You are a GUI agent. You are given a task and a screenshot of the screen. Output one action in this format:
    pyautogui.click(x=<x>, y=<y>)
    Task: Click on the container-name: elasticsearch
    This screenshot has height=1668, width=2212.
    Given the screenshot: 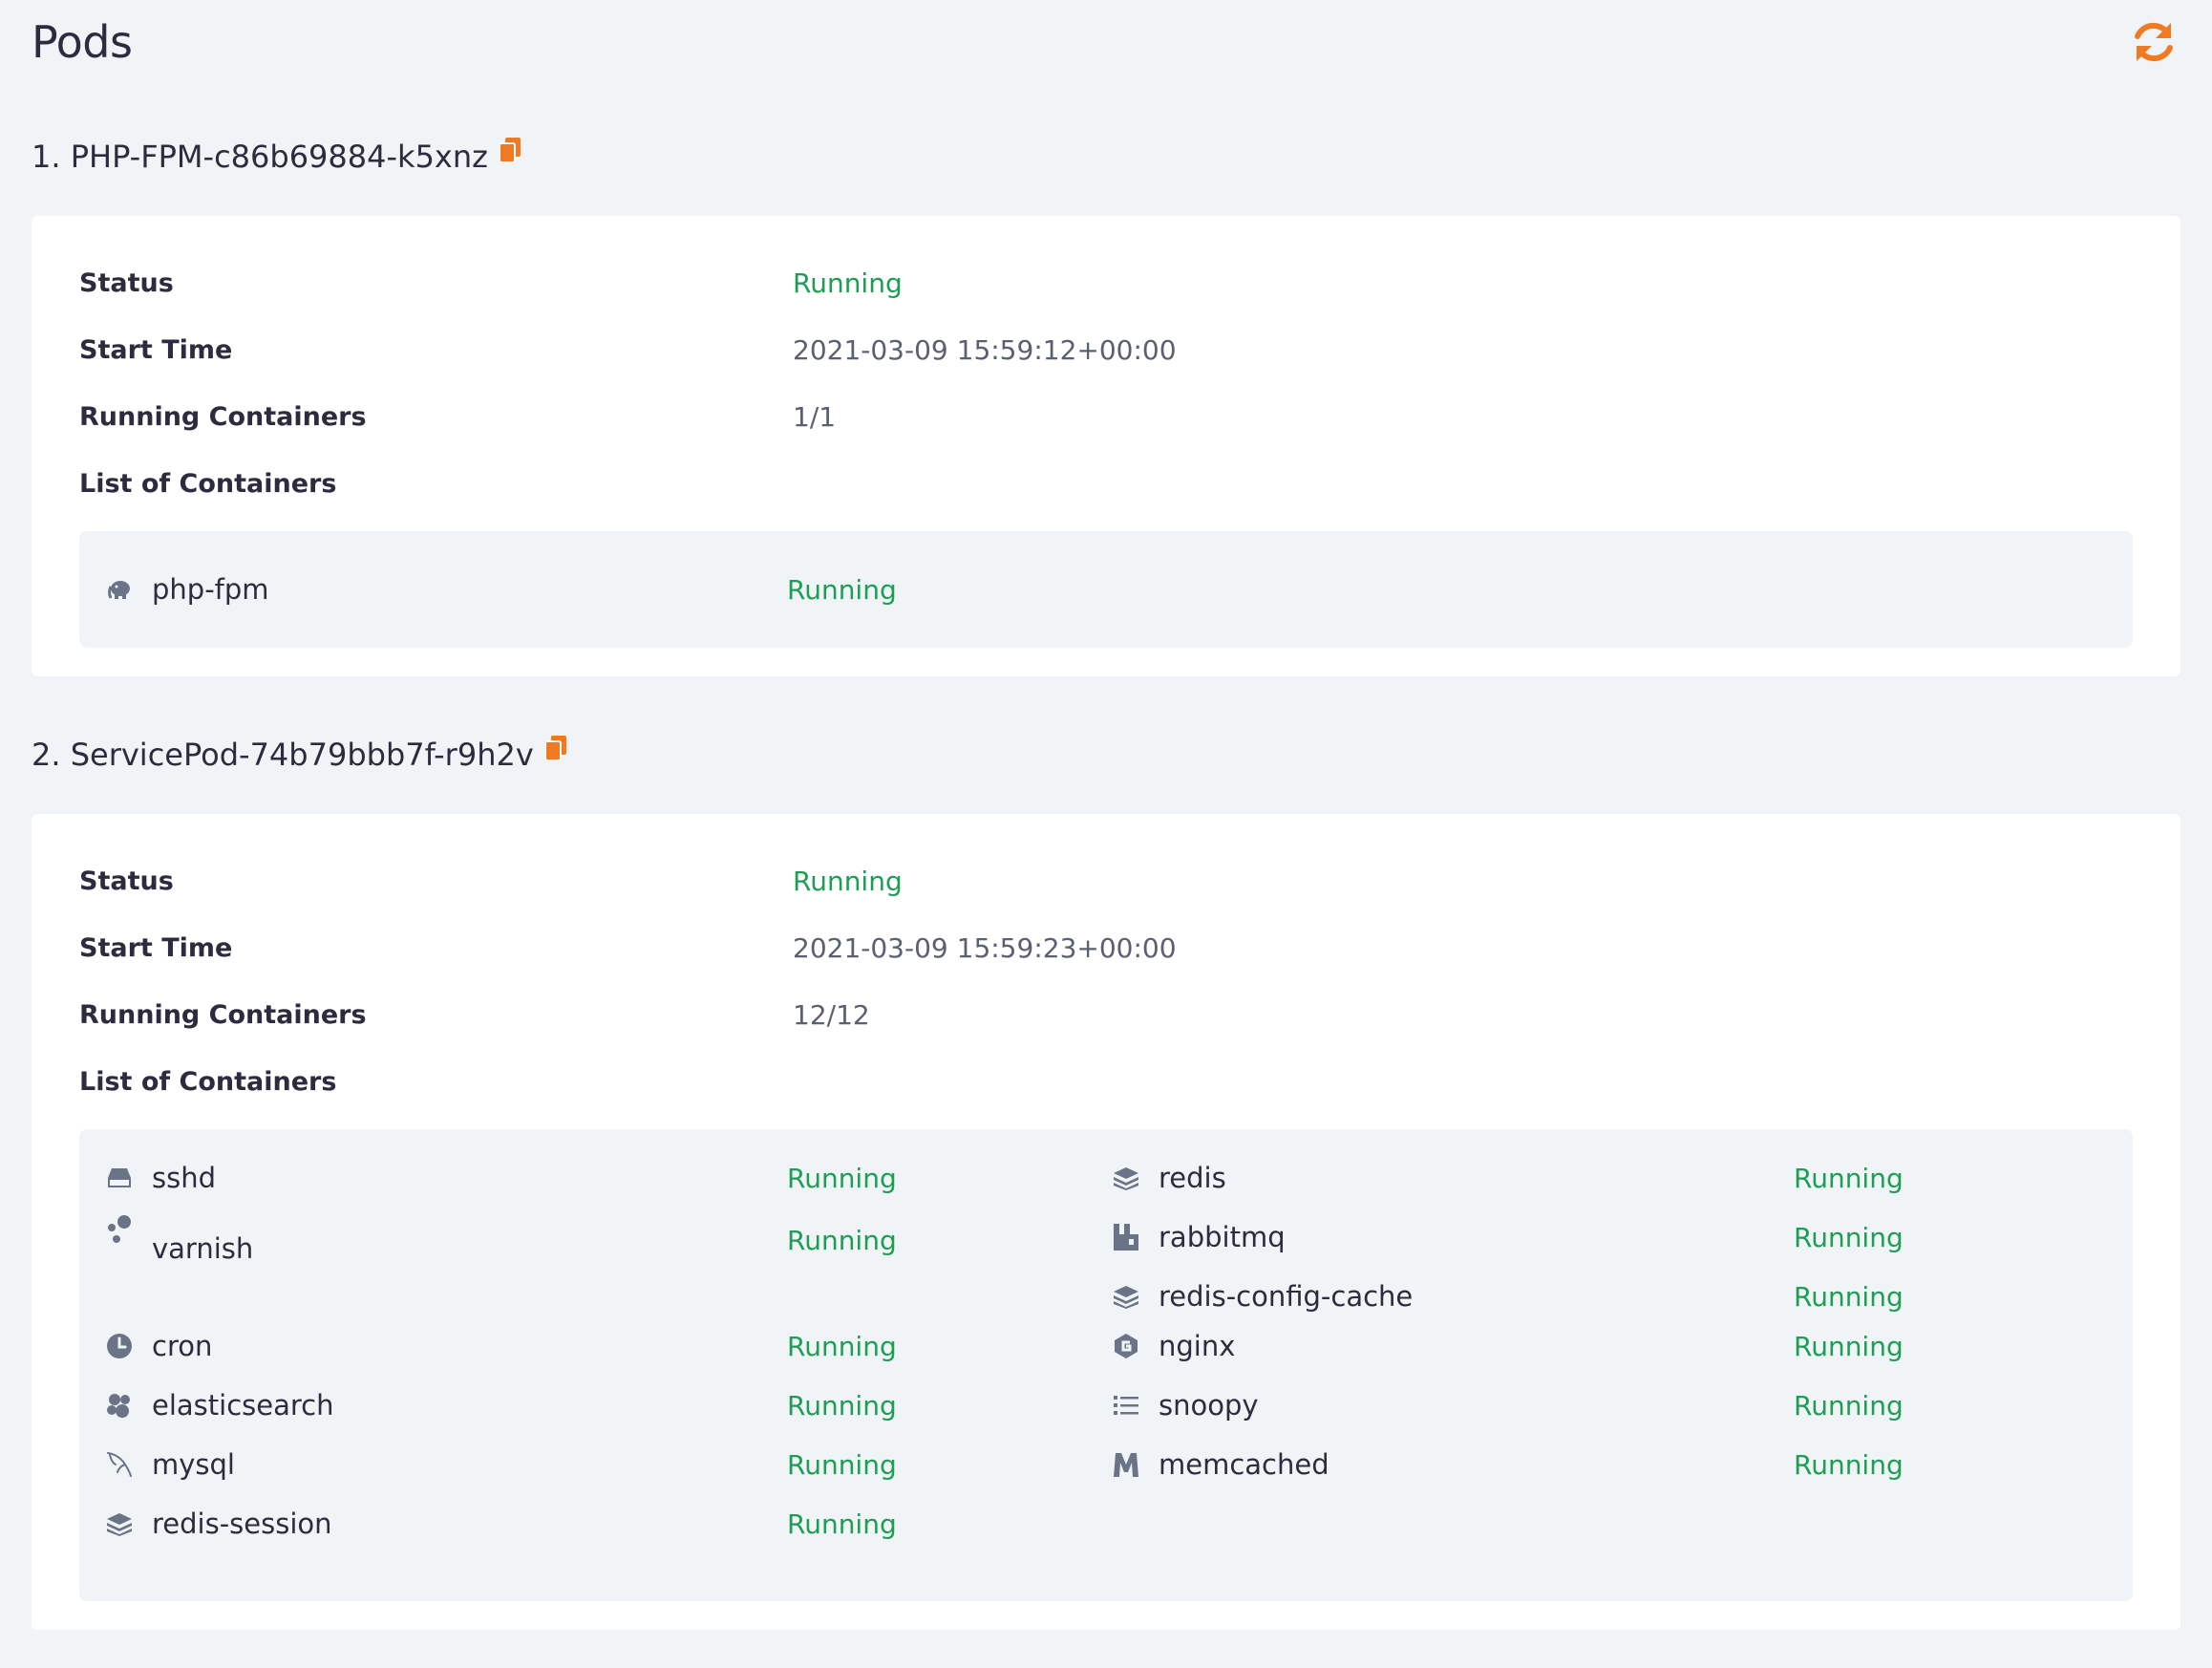 What is the action you would take?
    pyautogui.click(x=243, y=1405)
    